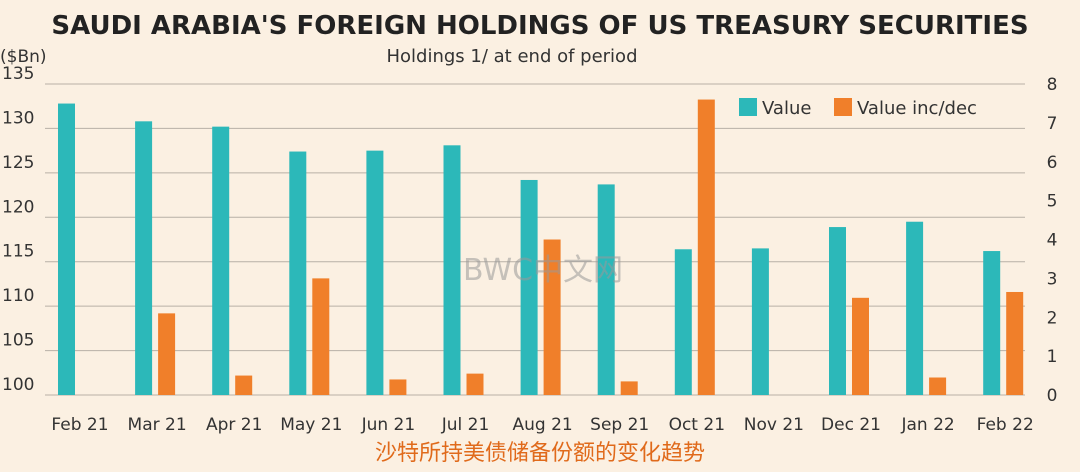 The height and width of the screenshot is (472, 1080). I want to click on right-tick-label: 6, so click(1052, 163).